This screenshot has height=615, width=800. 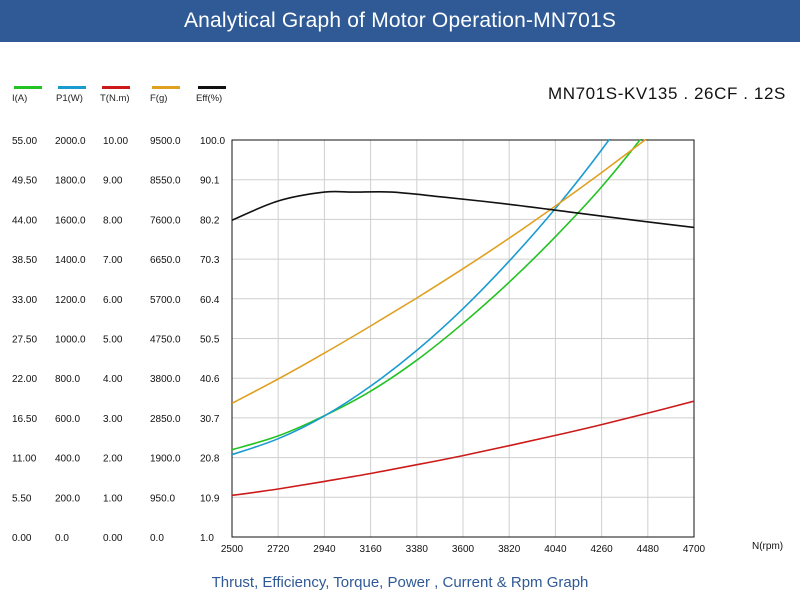 I want to click on x-tick-label: 3380, so click(x=417, y=549).